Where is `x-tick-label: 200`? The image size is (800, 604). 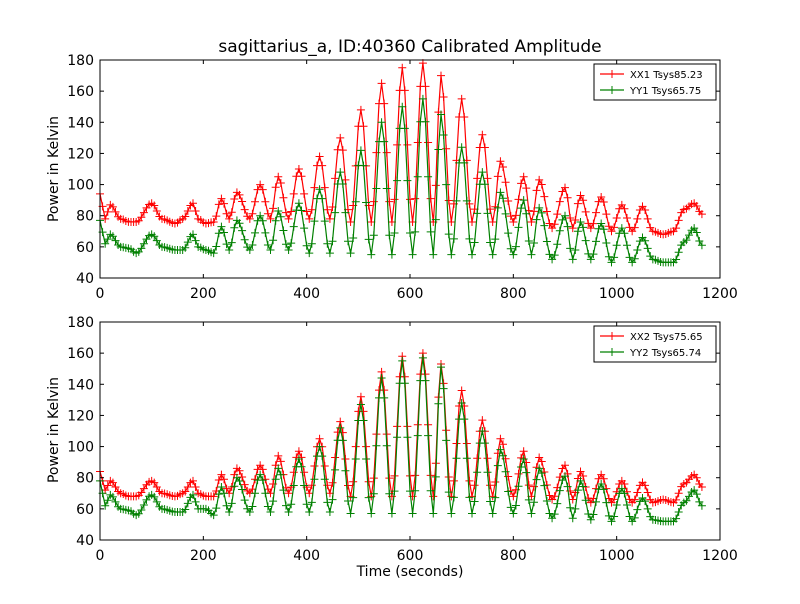
x-tick-label: 200 is located at coordinates (203, 556).